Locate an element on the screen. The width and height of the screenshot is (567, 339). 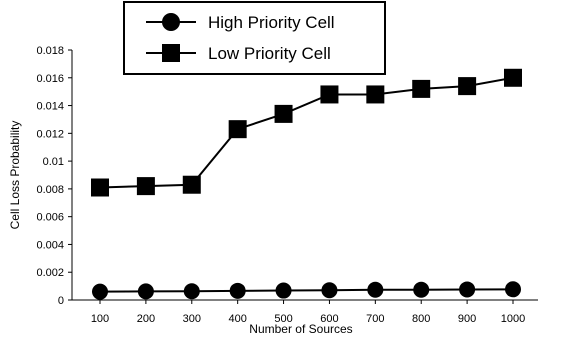
x-axis-ticks: 100 200 300 400 500 600 700 800 900 1000 is located at coordinates (308, 312).